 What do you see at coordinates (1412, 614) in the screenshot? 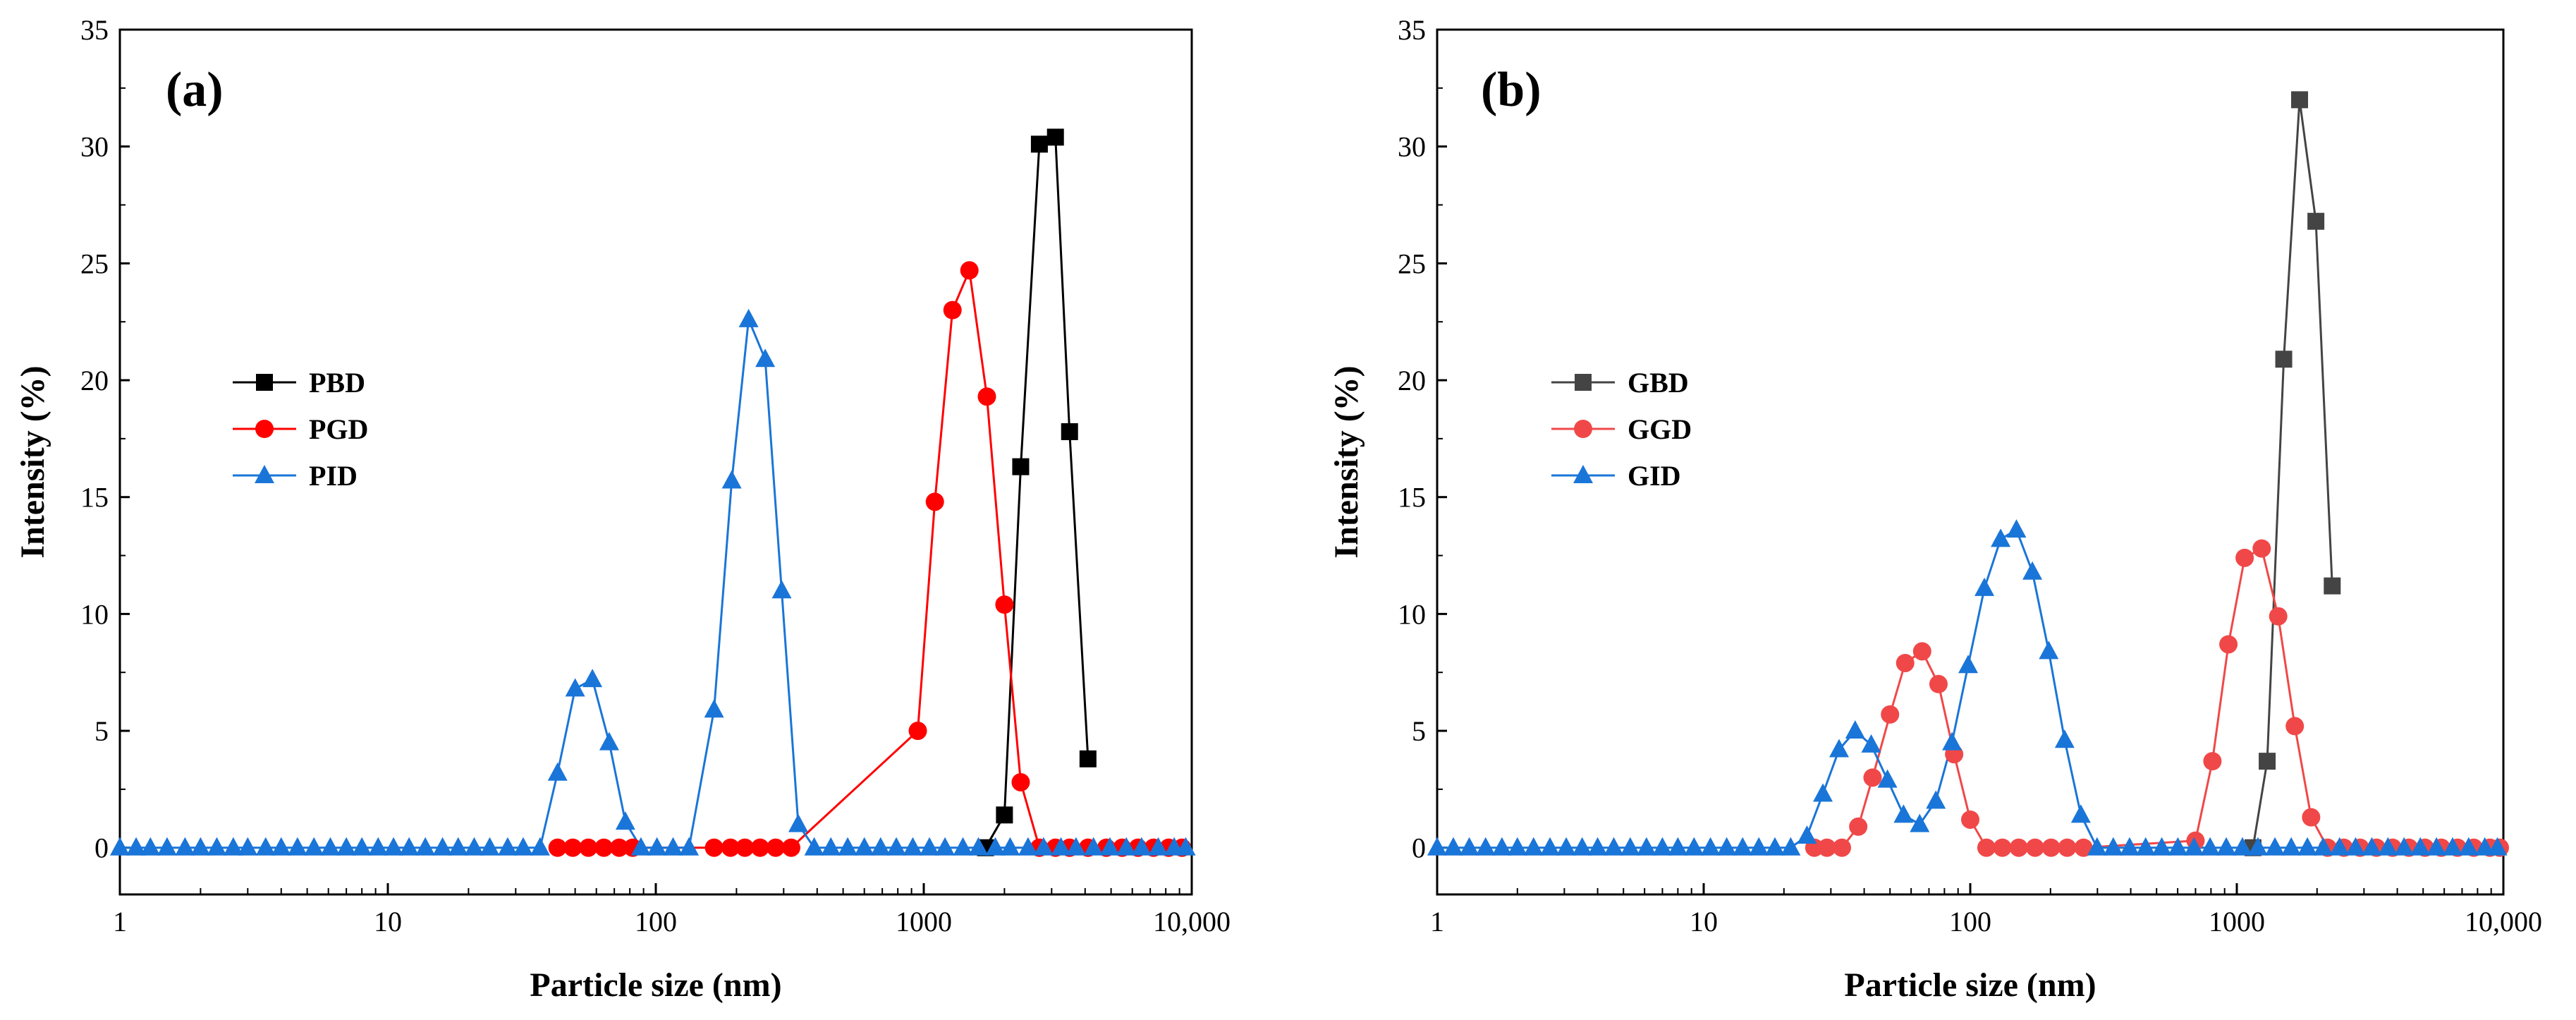
I see `y-tick-label: 10` at bounding box center [1412, 614].